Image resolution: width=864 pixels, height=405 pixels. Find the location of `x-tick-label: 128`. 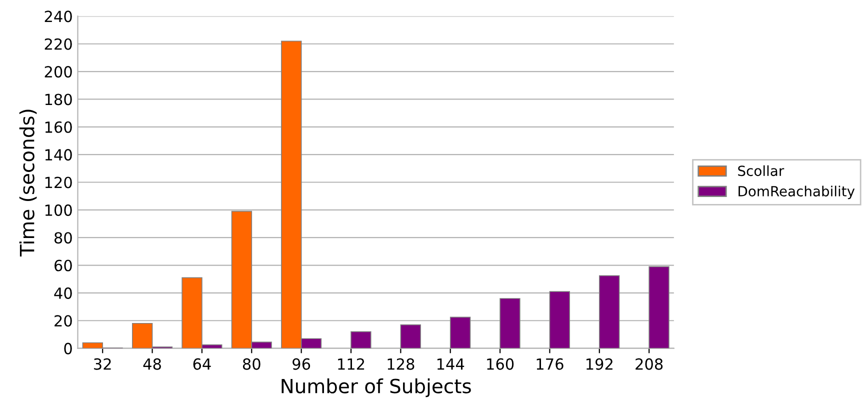

x-tick-label: 128 is located at coordinates (401, 364).